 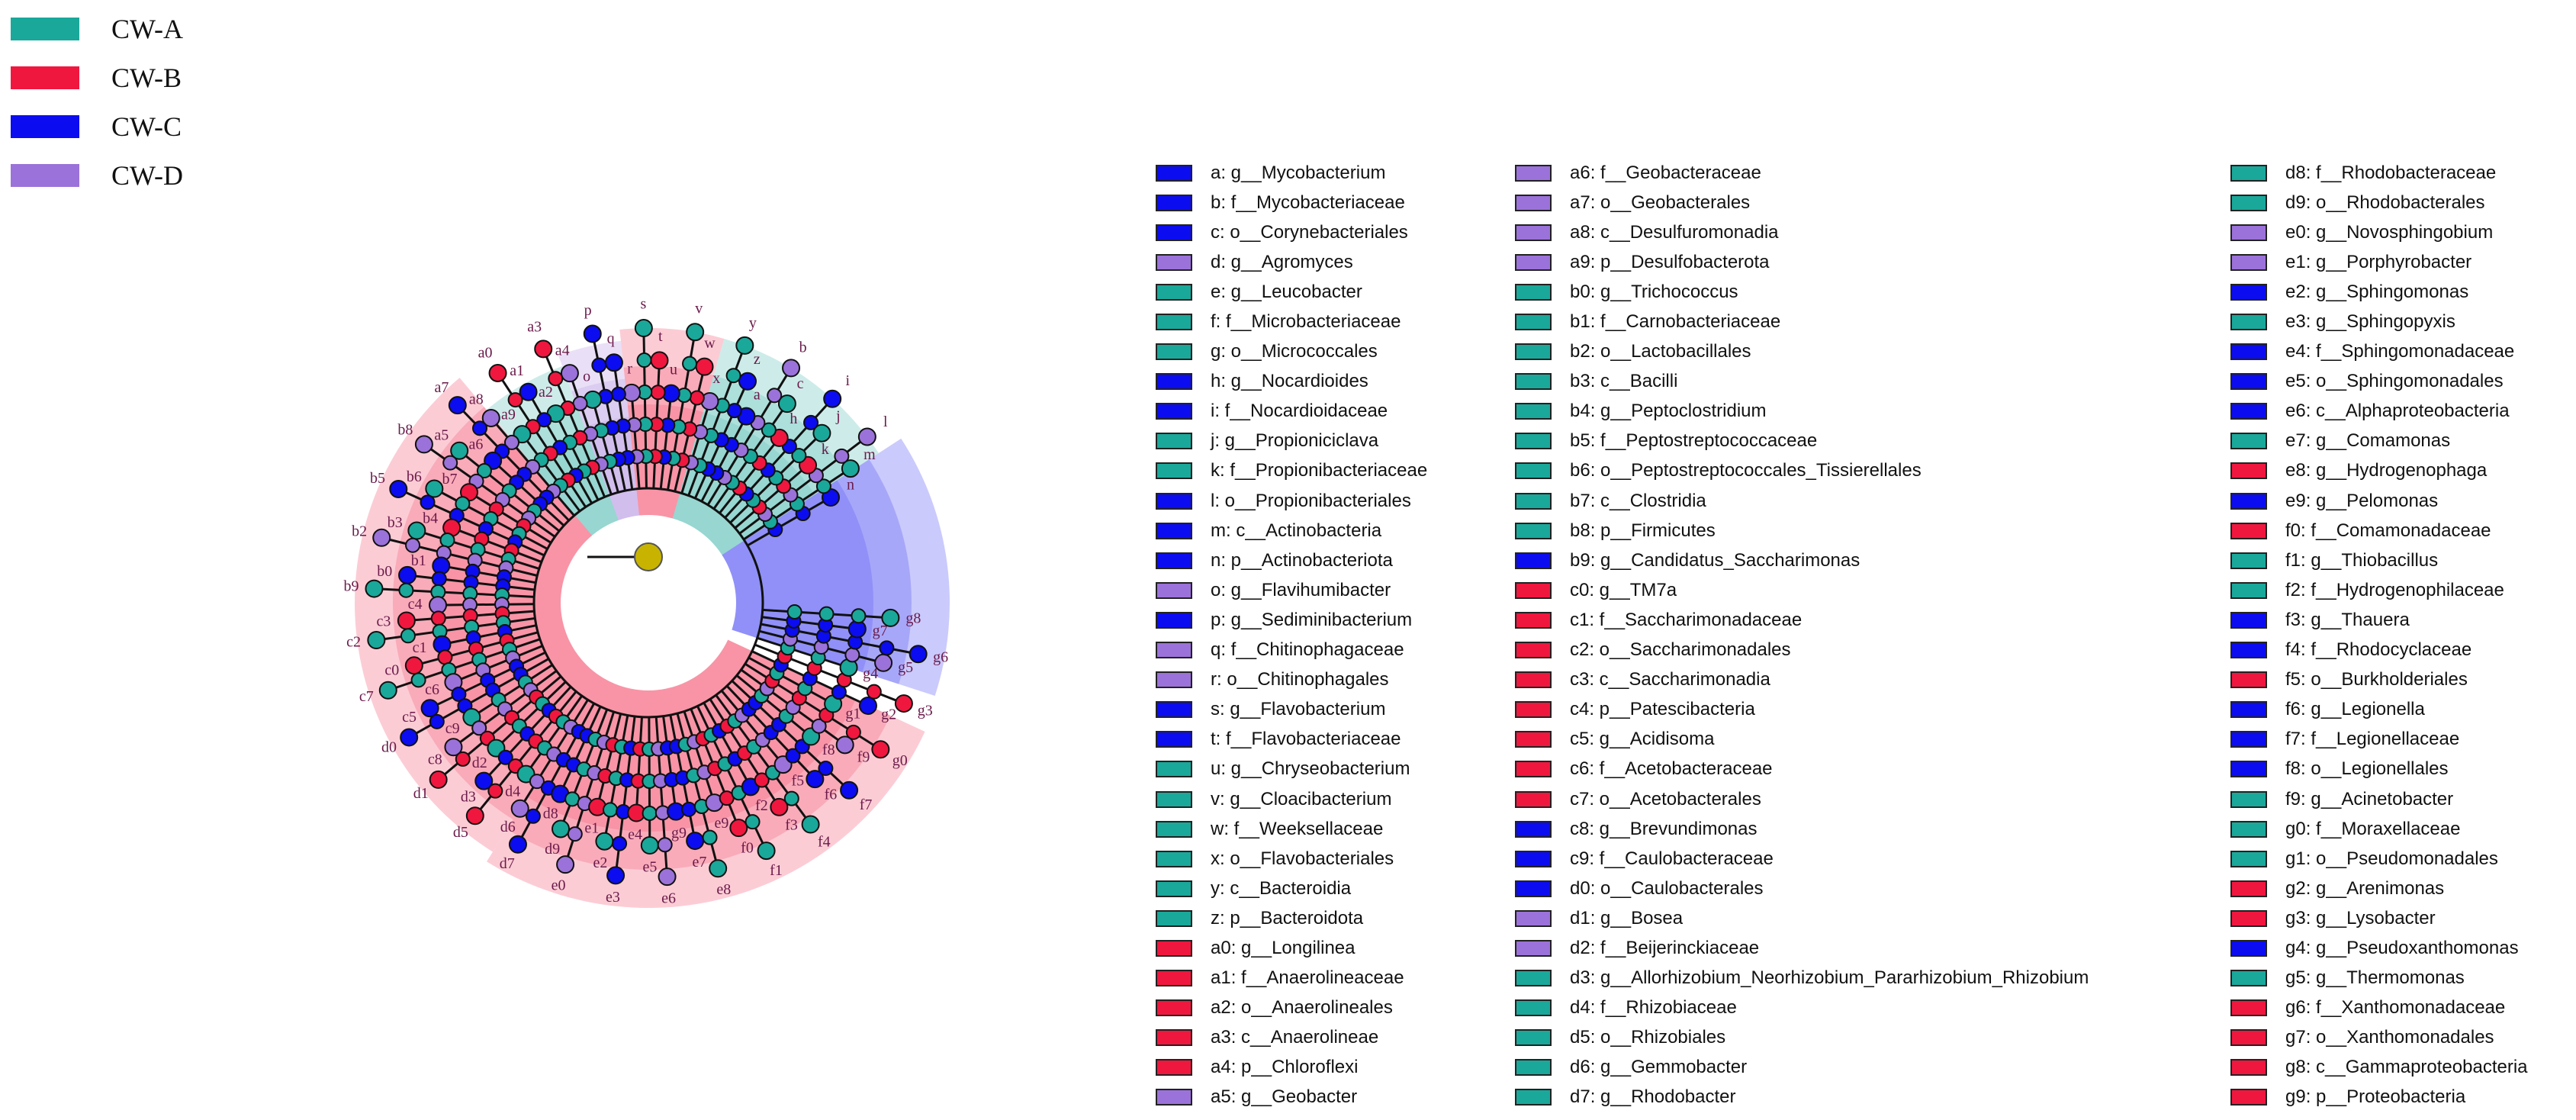 I want to click on clade-label: d2, so click(x=480, y=763).